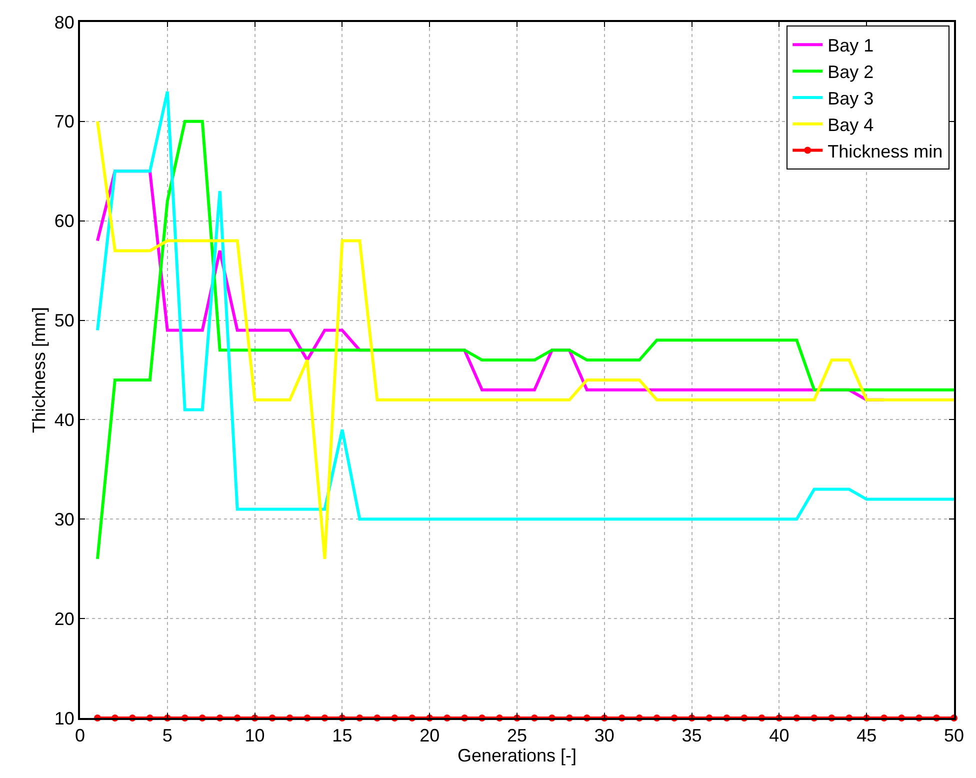 The width and height of the screenshot is (976, 778). I want to click on legend-label: Bay 3, so click(851, 98).